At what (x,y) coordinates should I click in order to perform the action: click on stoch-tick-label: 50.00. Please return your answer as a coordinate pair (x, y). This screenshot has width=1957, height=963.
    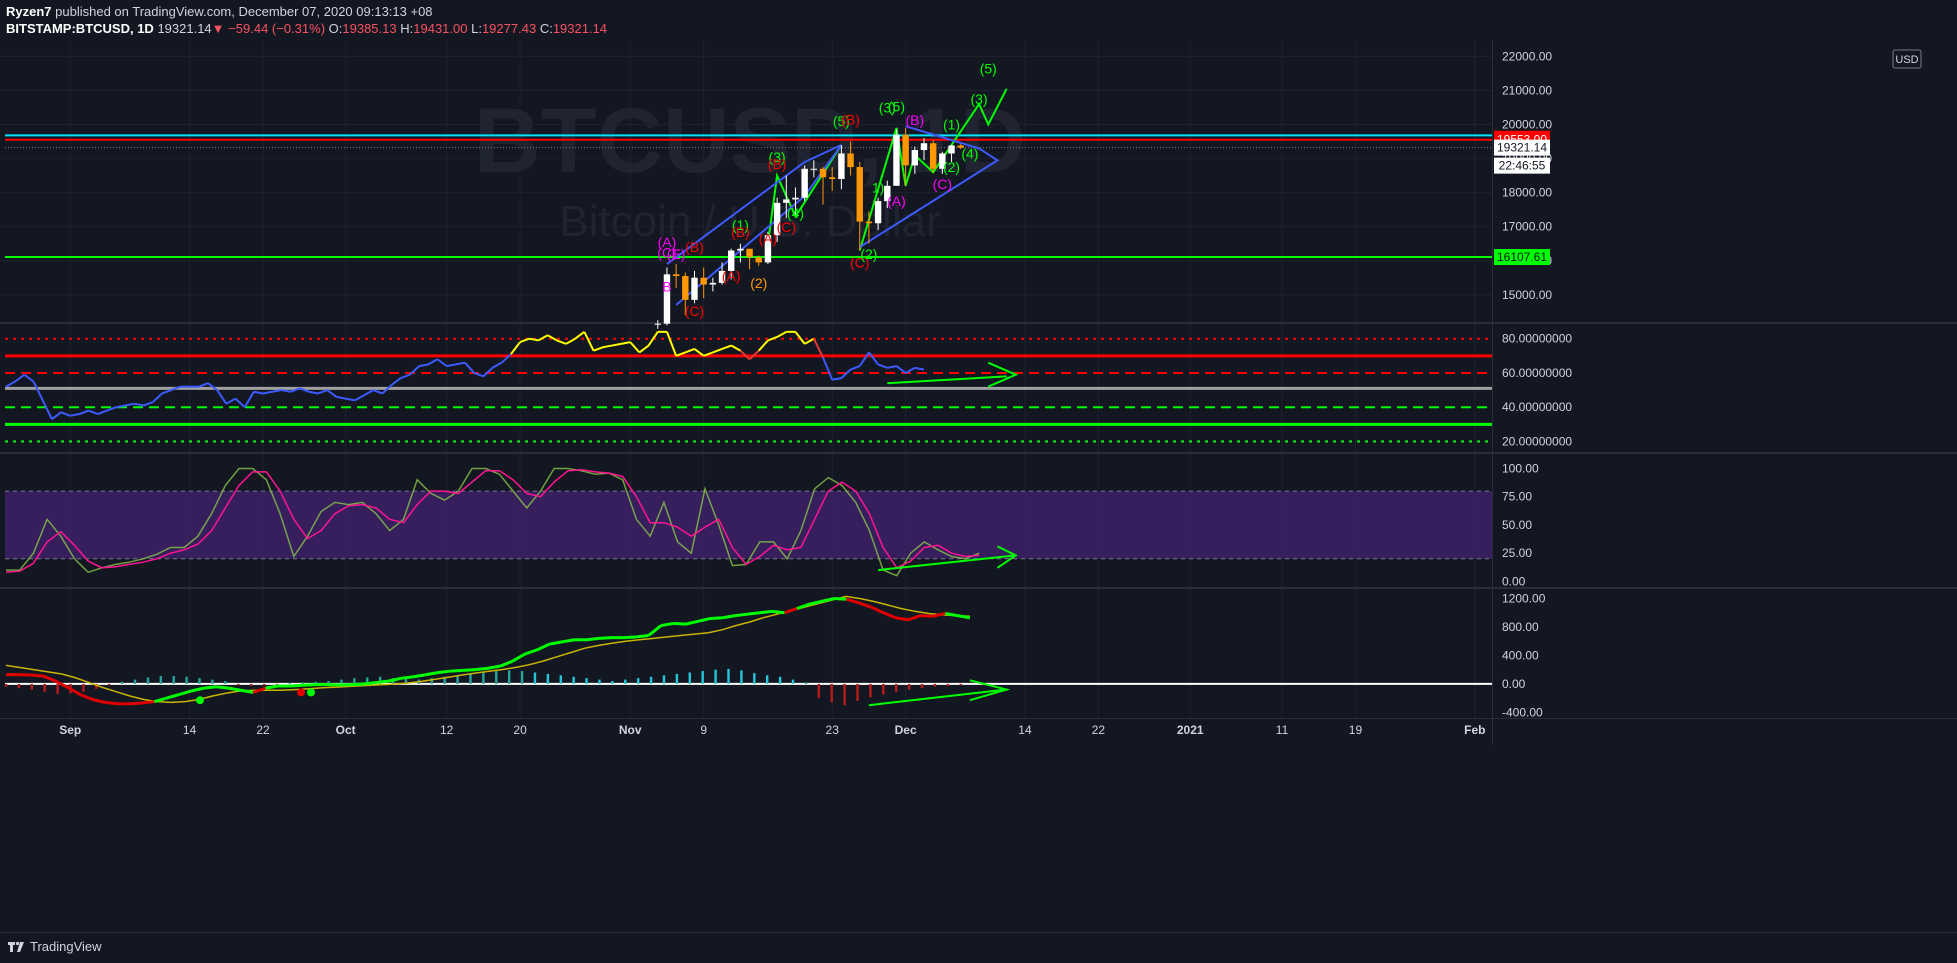
    Looking at the image, I should click on (1517, 525).